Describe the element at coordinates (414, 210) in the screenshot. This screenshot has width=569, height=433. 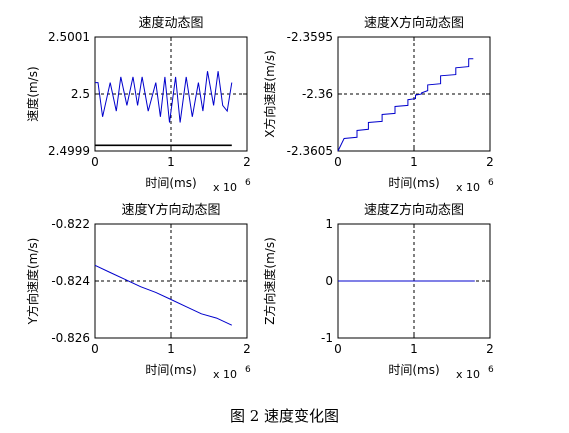
I see `chart-title: 速度Z方向动态图` at that location.